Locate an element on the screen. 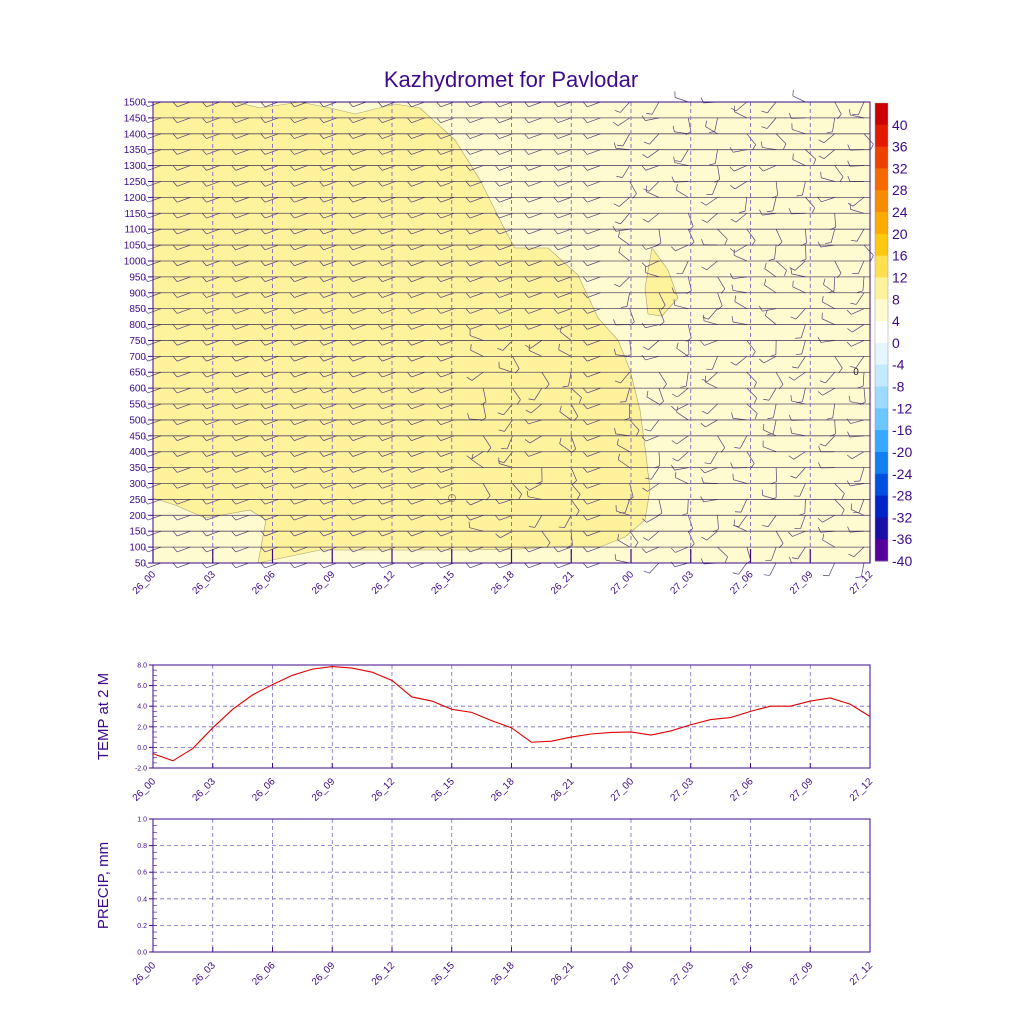 This screenshot has width=1024, height=1029. colorbar-label: -32 is located at coordinates (902, 517).